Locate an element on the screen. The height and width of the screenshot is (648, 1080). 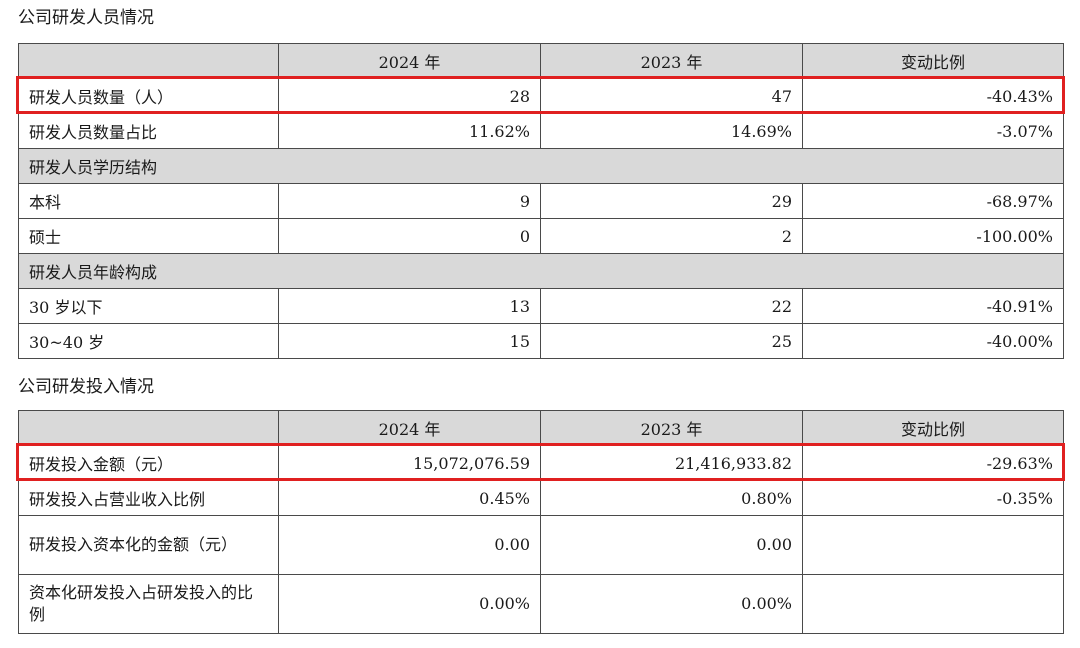
value-2023: 22 is located at coordinates (671, 306).